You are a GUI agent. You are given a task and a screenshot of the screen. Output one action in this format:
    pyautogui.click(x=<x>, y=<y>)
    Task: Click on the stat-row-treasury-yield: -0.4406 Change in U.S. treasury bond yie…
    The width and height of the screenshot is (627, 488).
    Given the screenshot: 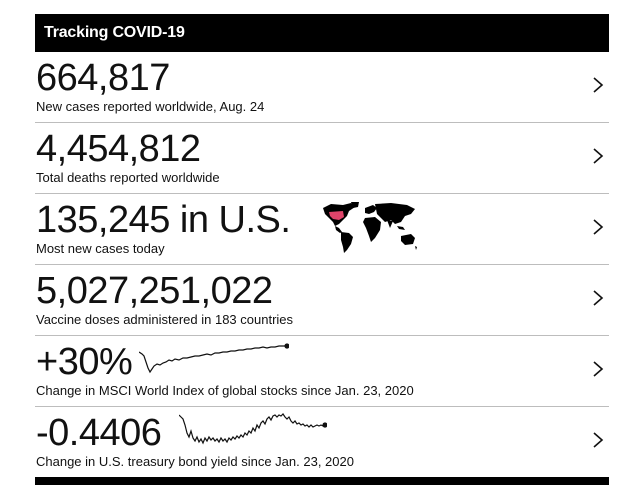 What is the action you would take?
    pyautogui.click(x=322, y=442)
    